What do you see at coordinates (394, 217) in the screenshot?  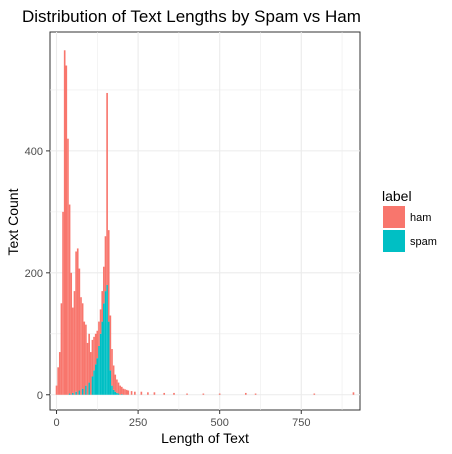 I see `legend-swatch-ham` at bounding box center [394, 217].